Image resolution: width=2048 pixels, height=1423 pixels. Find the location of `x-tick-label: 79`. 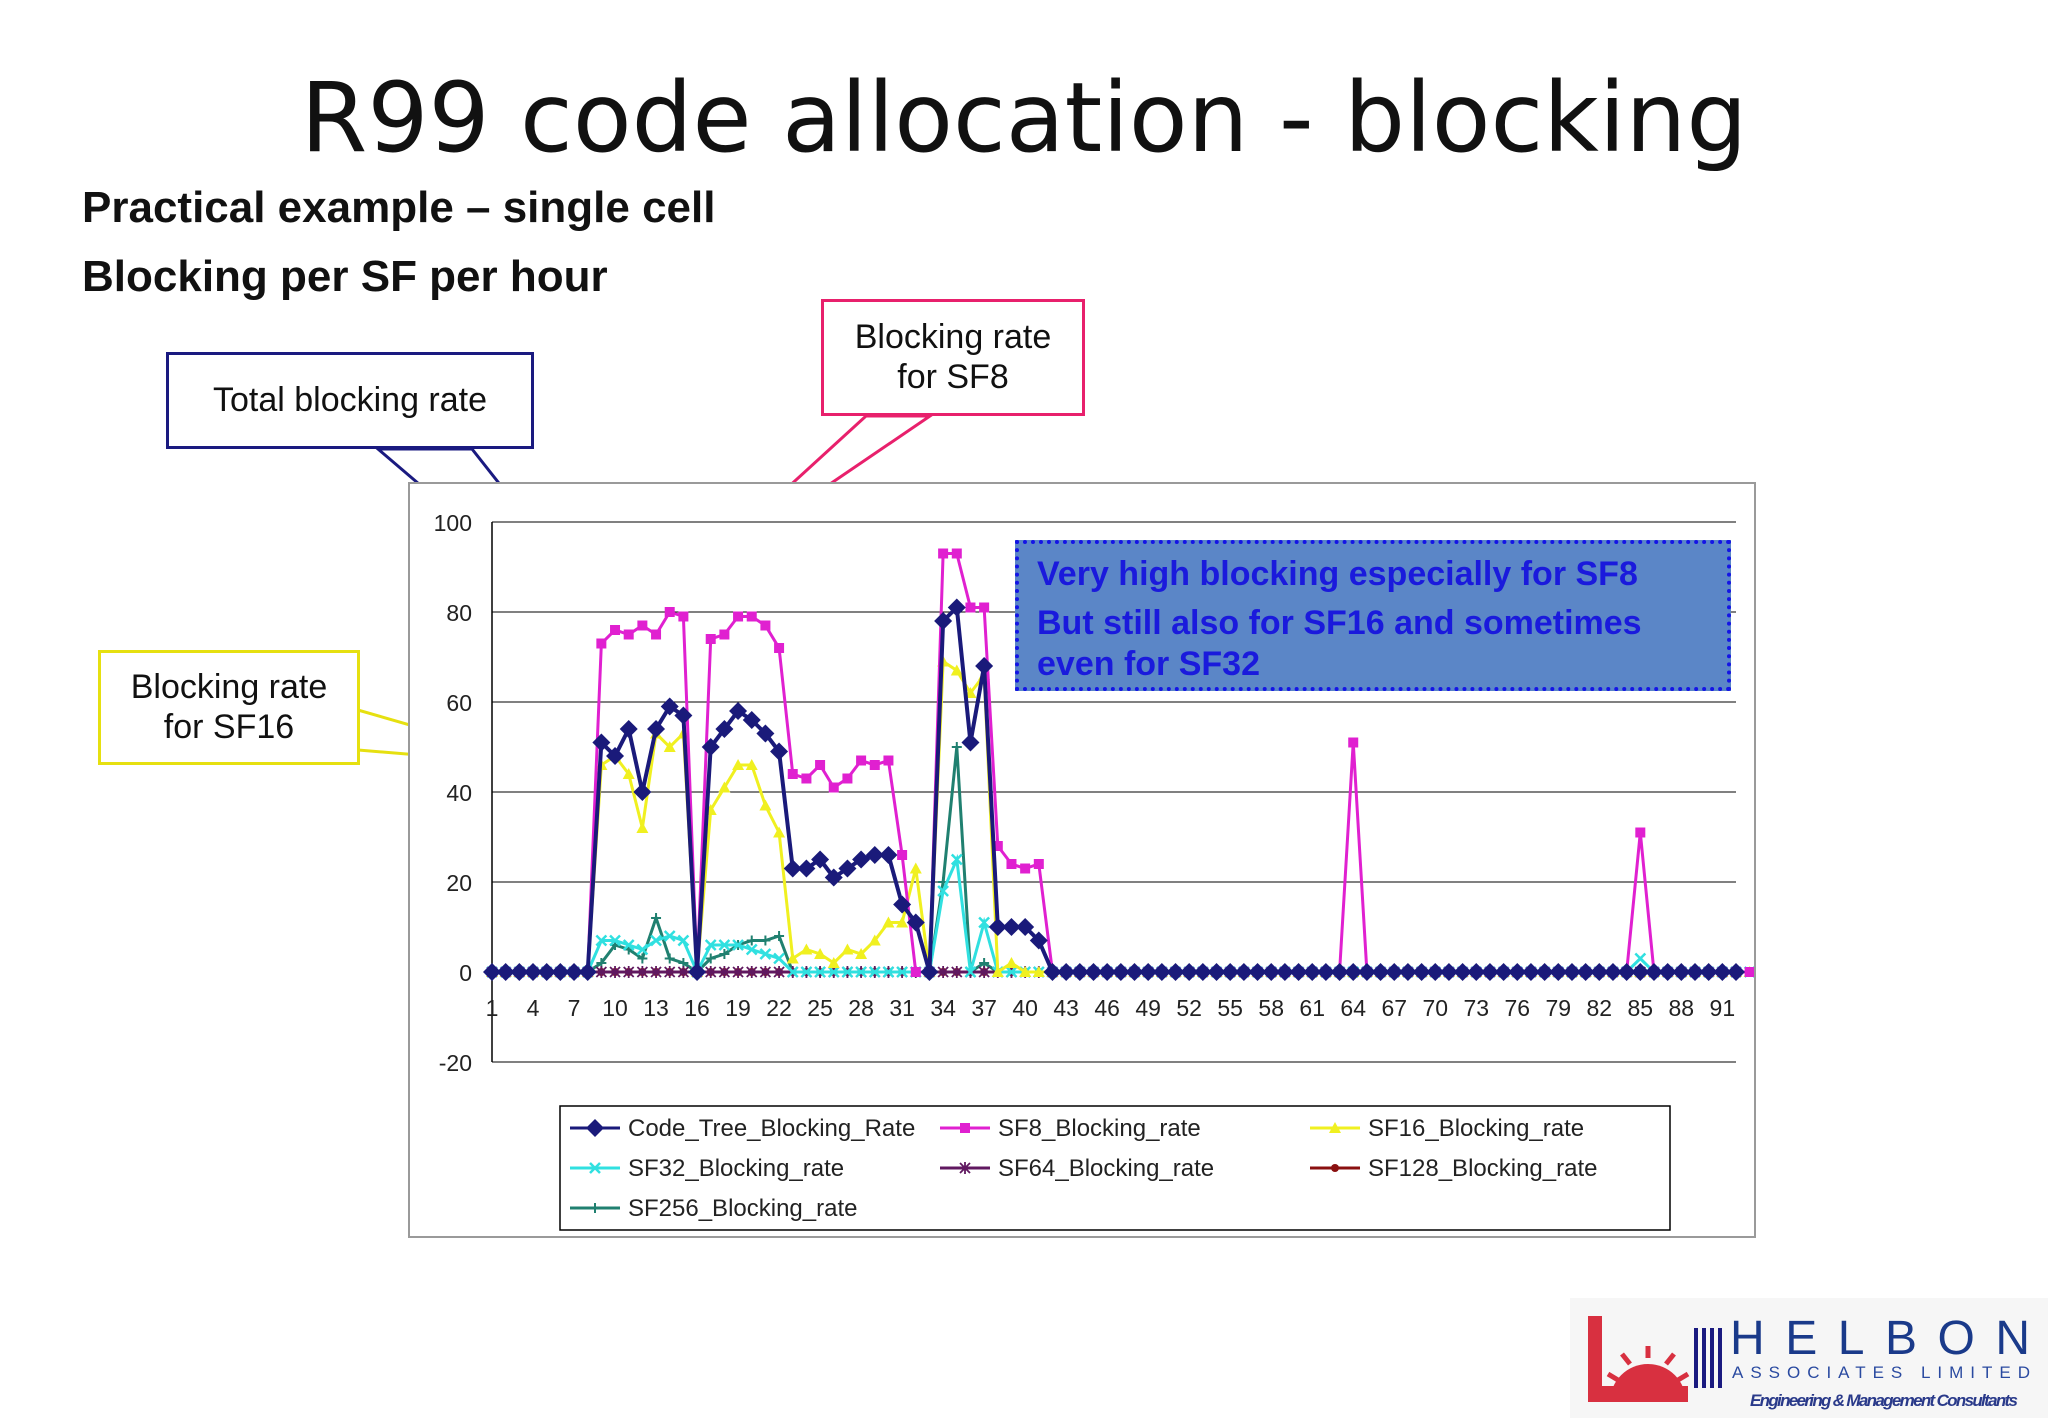

x-tick-label: 79 is located at coordinates (1558, 1008).